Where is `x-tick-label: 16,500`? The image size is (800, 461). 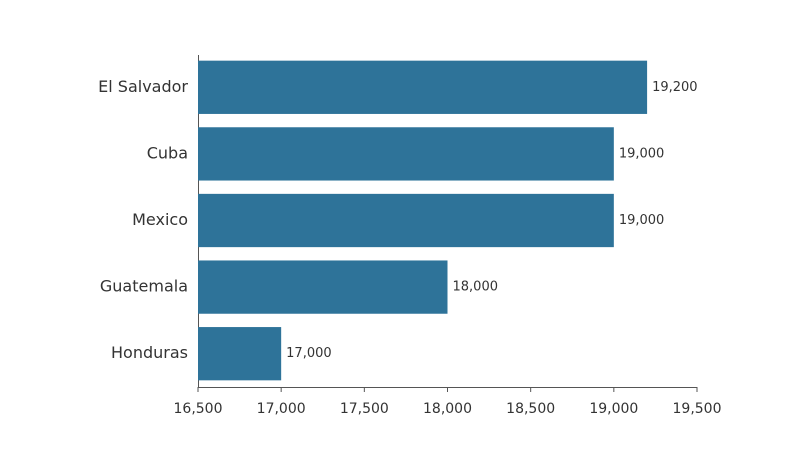
x-tick-label: 16,500 is located at coordinates (198, 409).